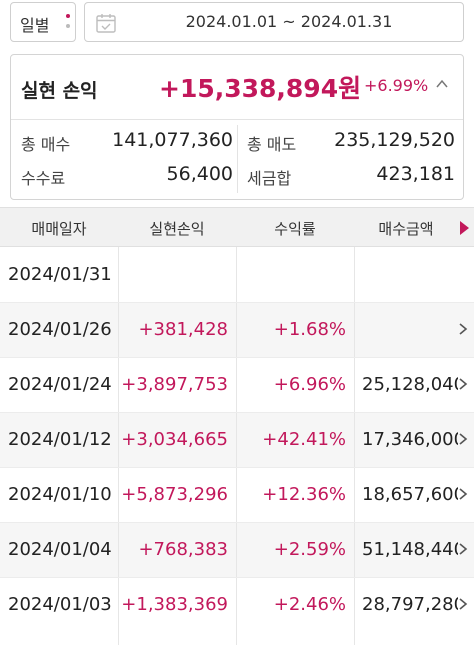  I want to click on total-buy-value: 141,077,360, so click(172, 140).